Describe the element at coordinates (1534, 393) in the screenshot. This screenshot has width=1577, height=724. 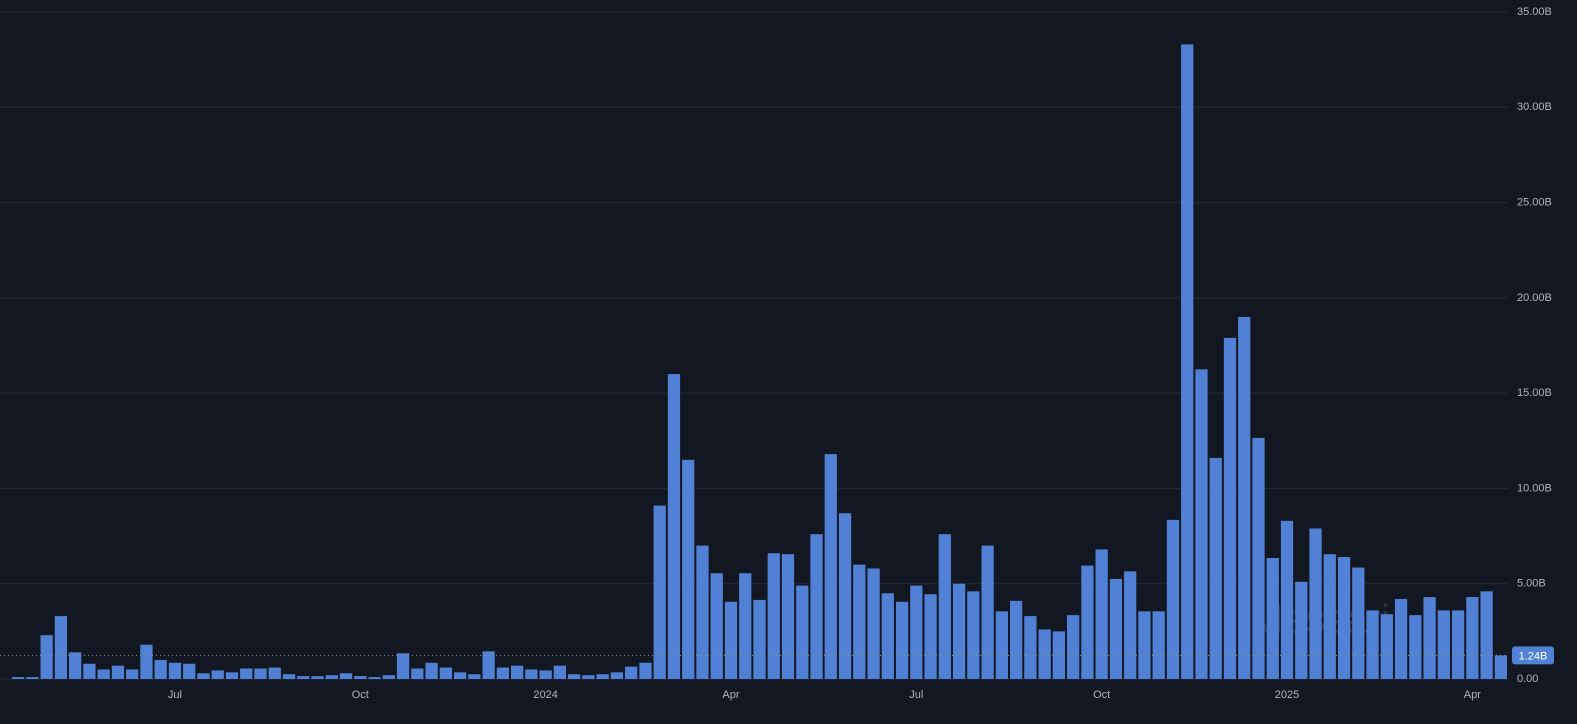
I see `y-tick-label: 15.00B` at that location.